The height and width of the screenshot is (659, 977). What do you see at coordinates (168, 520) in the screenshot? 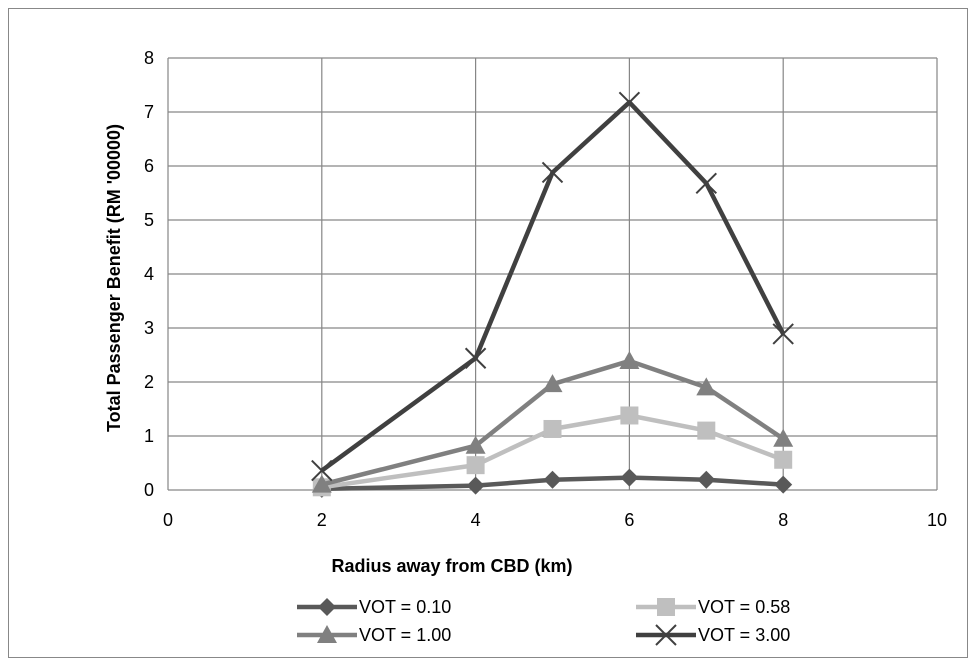
I see `x-tick-label: 0` at bounding box center [168, 520].